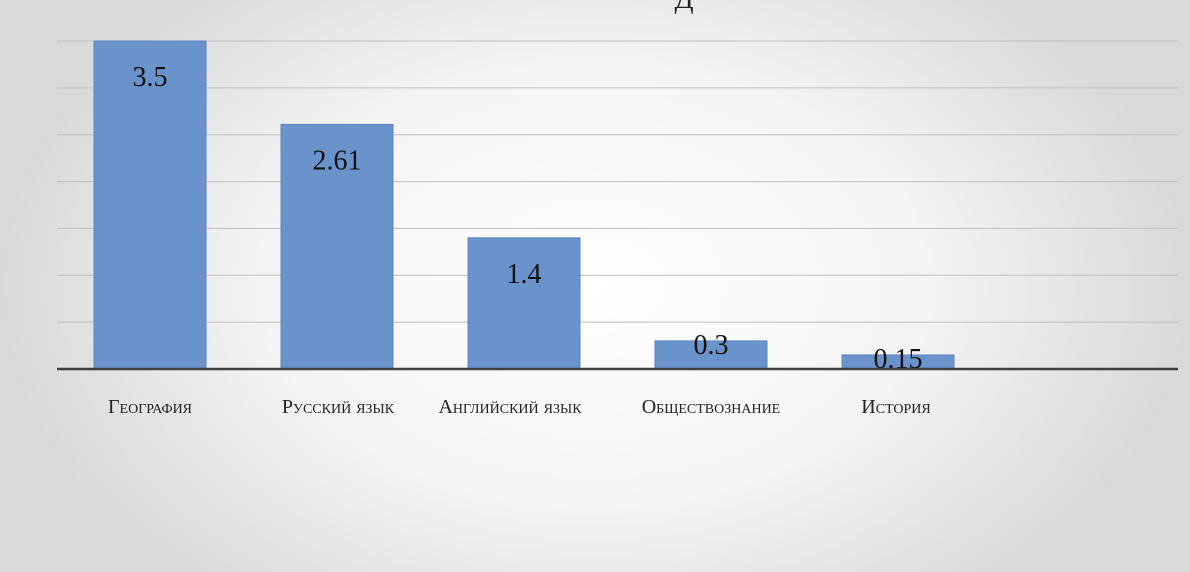 The width and height of the screenshot is (1190, 572). I want to click on chart-title: Д, so click(683, 7).